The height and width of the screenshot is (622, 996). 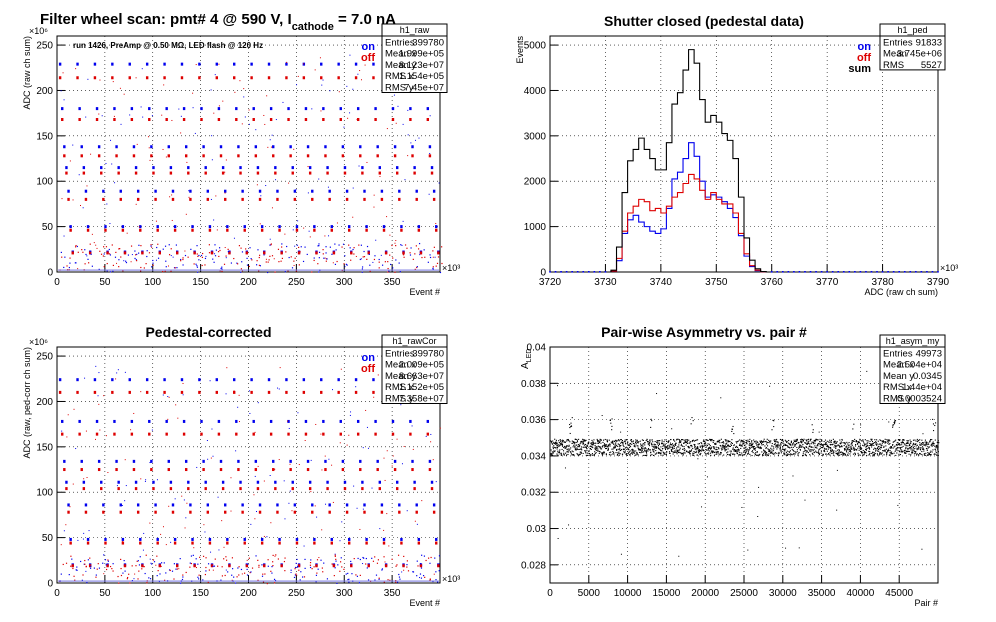 I want to click on panel-title: Pedestal-corrected, so click(x=208, y=332).